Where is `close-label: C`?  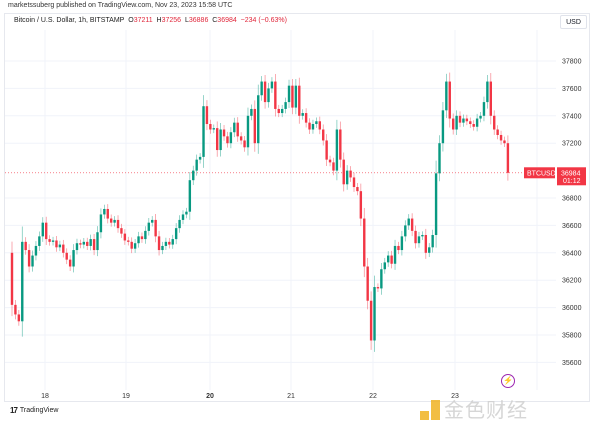 close-label: C is located at coordinates (215, 20).